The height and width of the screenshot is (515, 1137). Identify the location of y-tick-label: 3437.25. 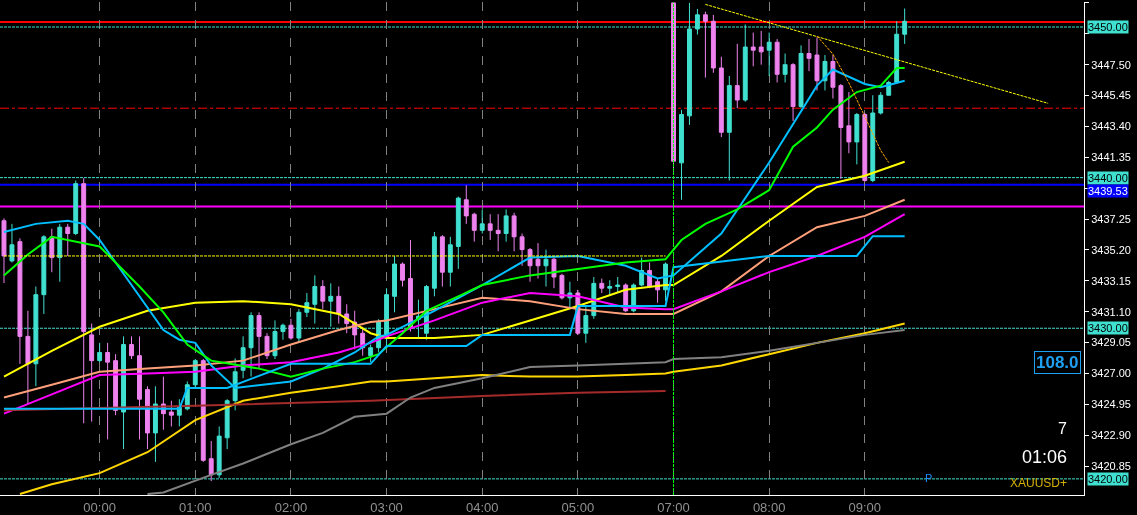
(1111, 218).